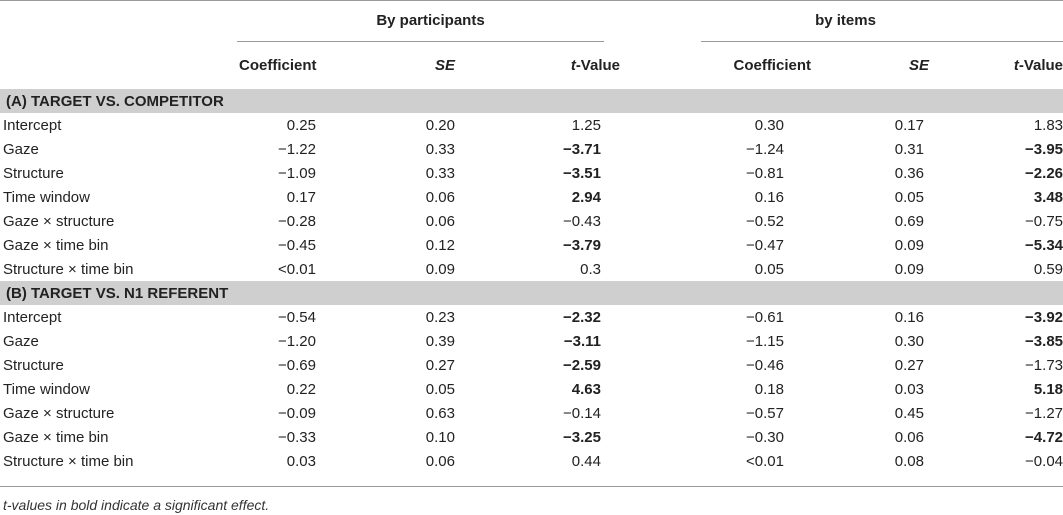 The width and height of the screenshot is (1063, 515). Describe the element at coordinates (909, 317) in the screenshot. I see `items-se: 0.16` at that location.